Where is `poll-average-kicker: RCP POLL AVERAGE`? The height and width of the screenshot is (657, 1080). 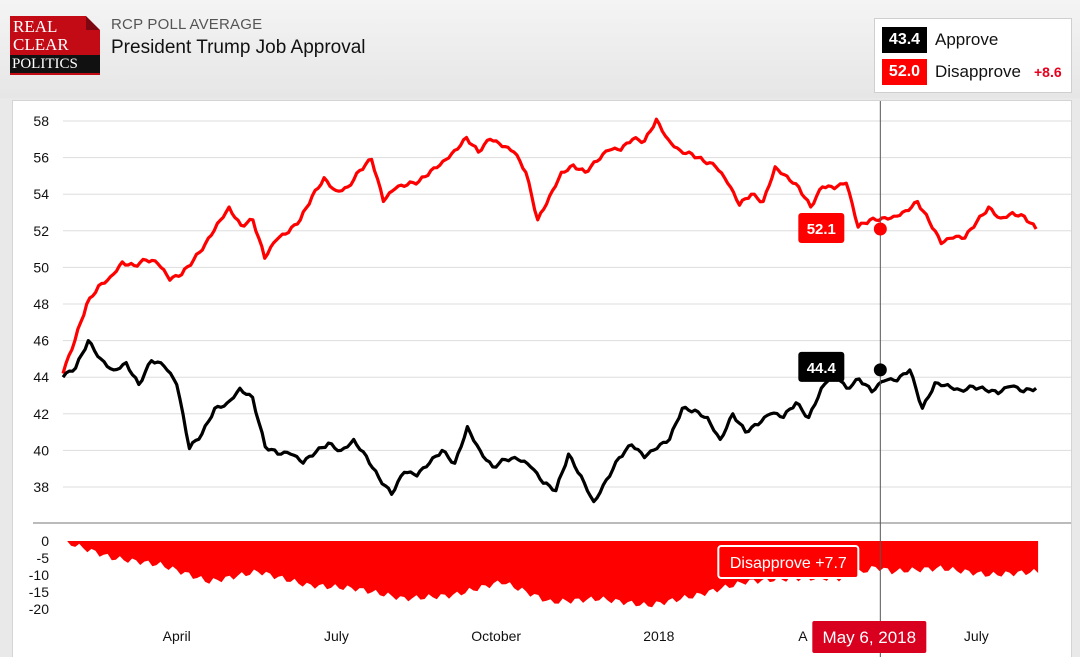 poll-average-kicker: RCP POLL AVERAGE is located at coordinates (187, 24).